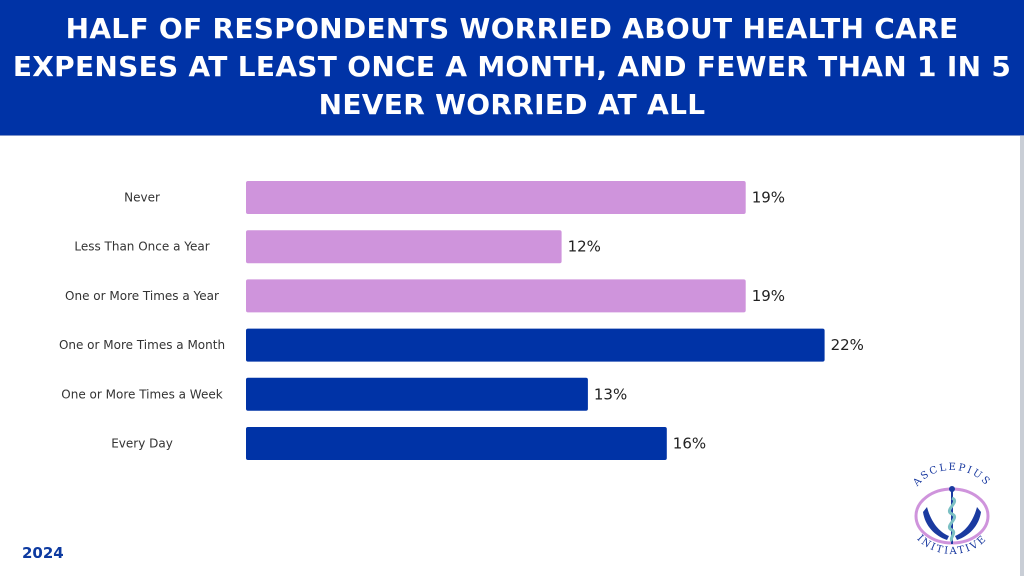 This screenshot has width=1024, height=576. I want to click on category-label: Never, so click(142, 198).